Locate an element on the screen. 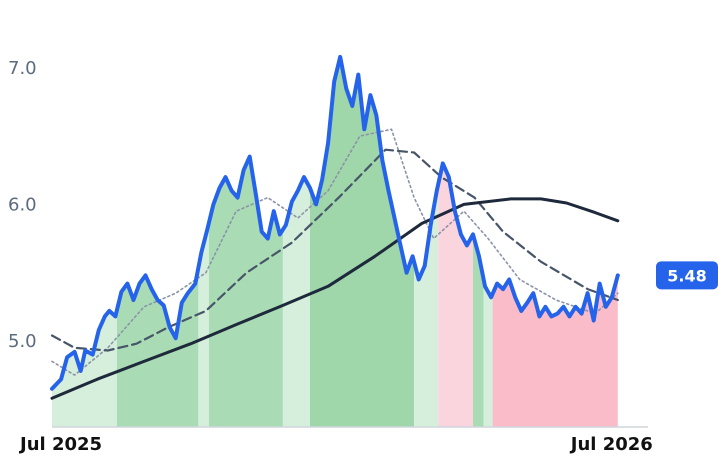 The width and height of the screenshot is (718, 464). last-value-badge is located at coordinates (687, 275).